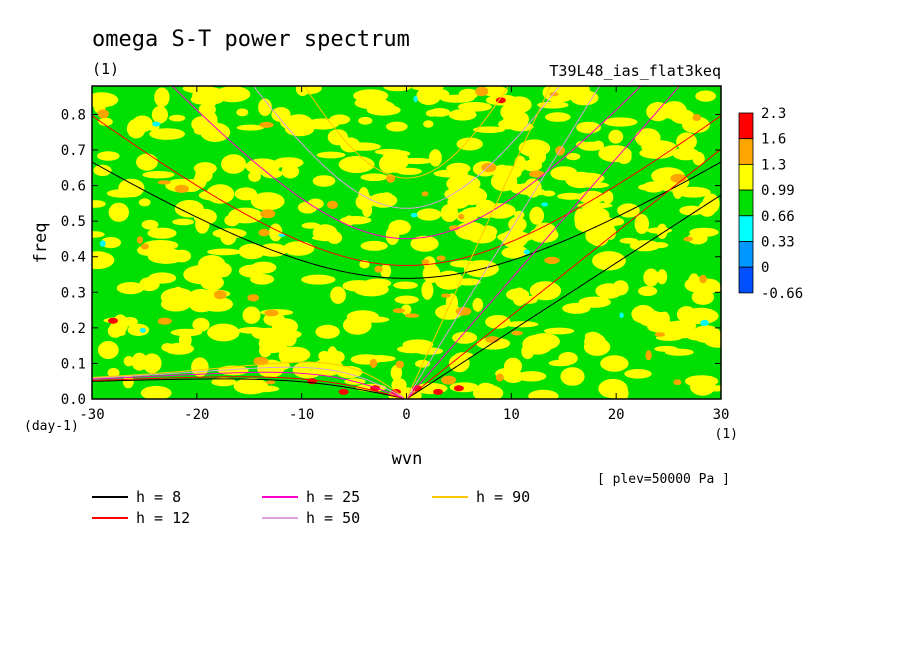  What do you see at coordinates (73, 187) in the screenshot?
I see `y-tick-label: 0.6` at bounding box center [73, 187].